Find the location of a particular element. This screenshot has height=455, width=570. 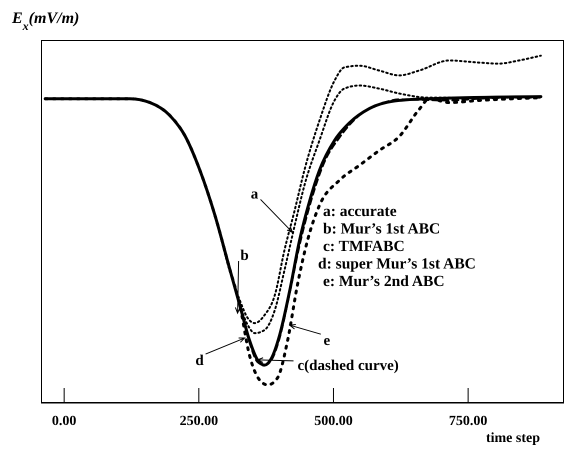

annotation: b: Mur’s 1st ABC is located at coordinates (381, 229).